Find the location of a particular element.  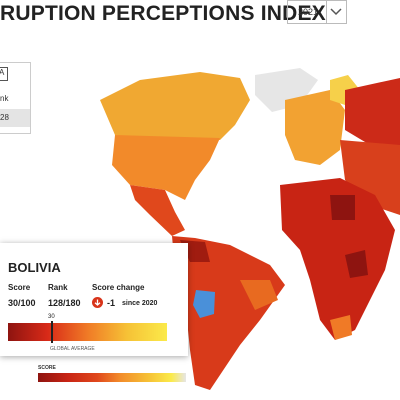

change-note: since 2020 is located at coordinates (140, 303).